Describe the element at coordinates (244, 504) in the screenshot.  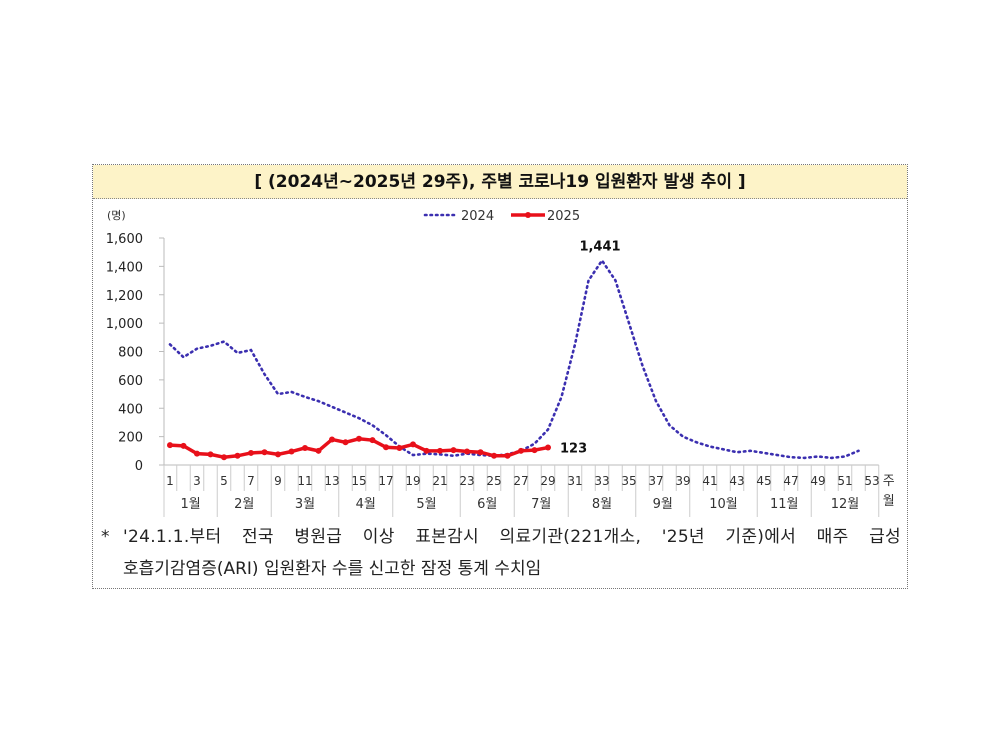
I see `month-label: 2월` at that location.